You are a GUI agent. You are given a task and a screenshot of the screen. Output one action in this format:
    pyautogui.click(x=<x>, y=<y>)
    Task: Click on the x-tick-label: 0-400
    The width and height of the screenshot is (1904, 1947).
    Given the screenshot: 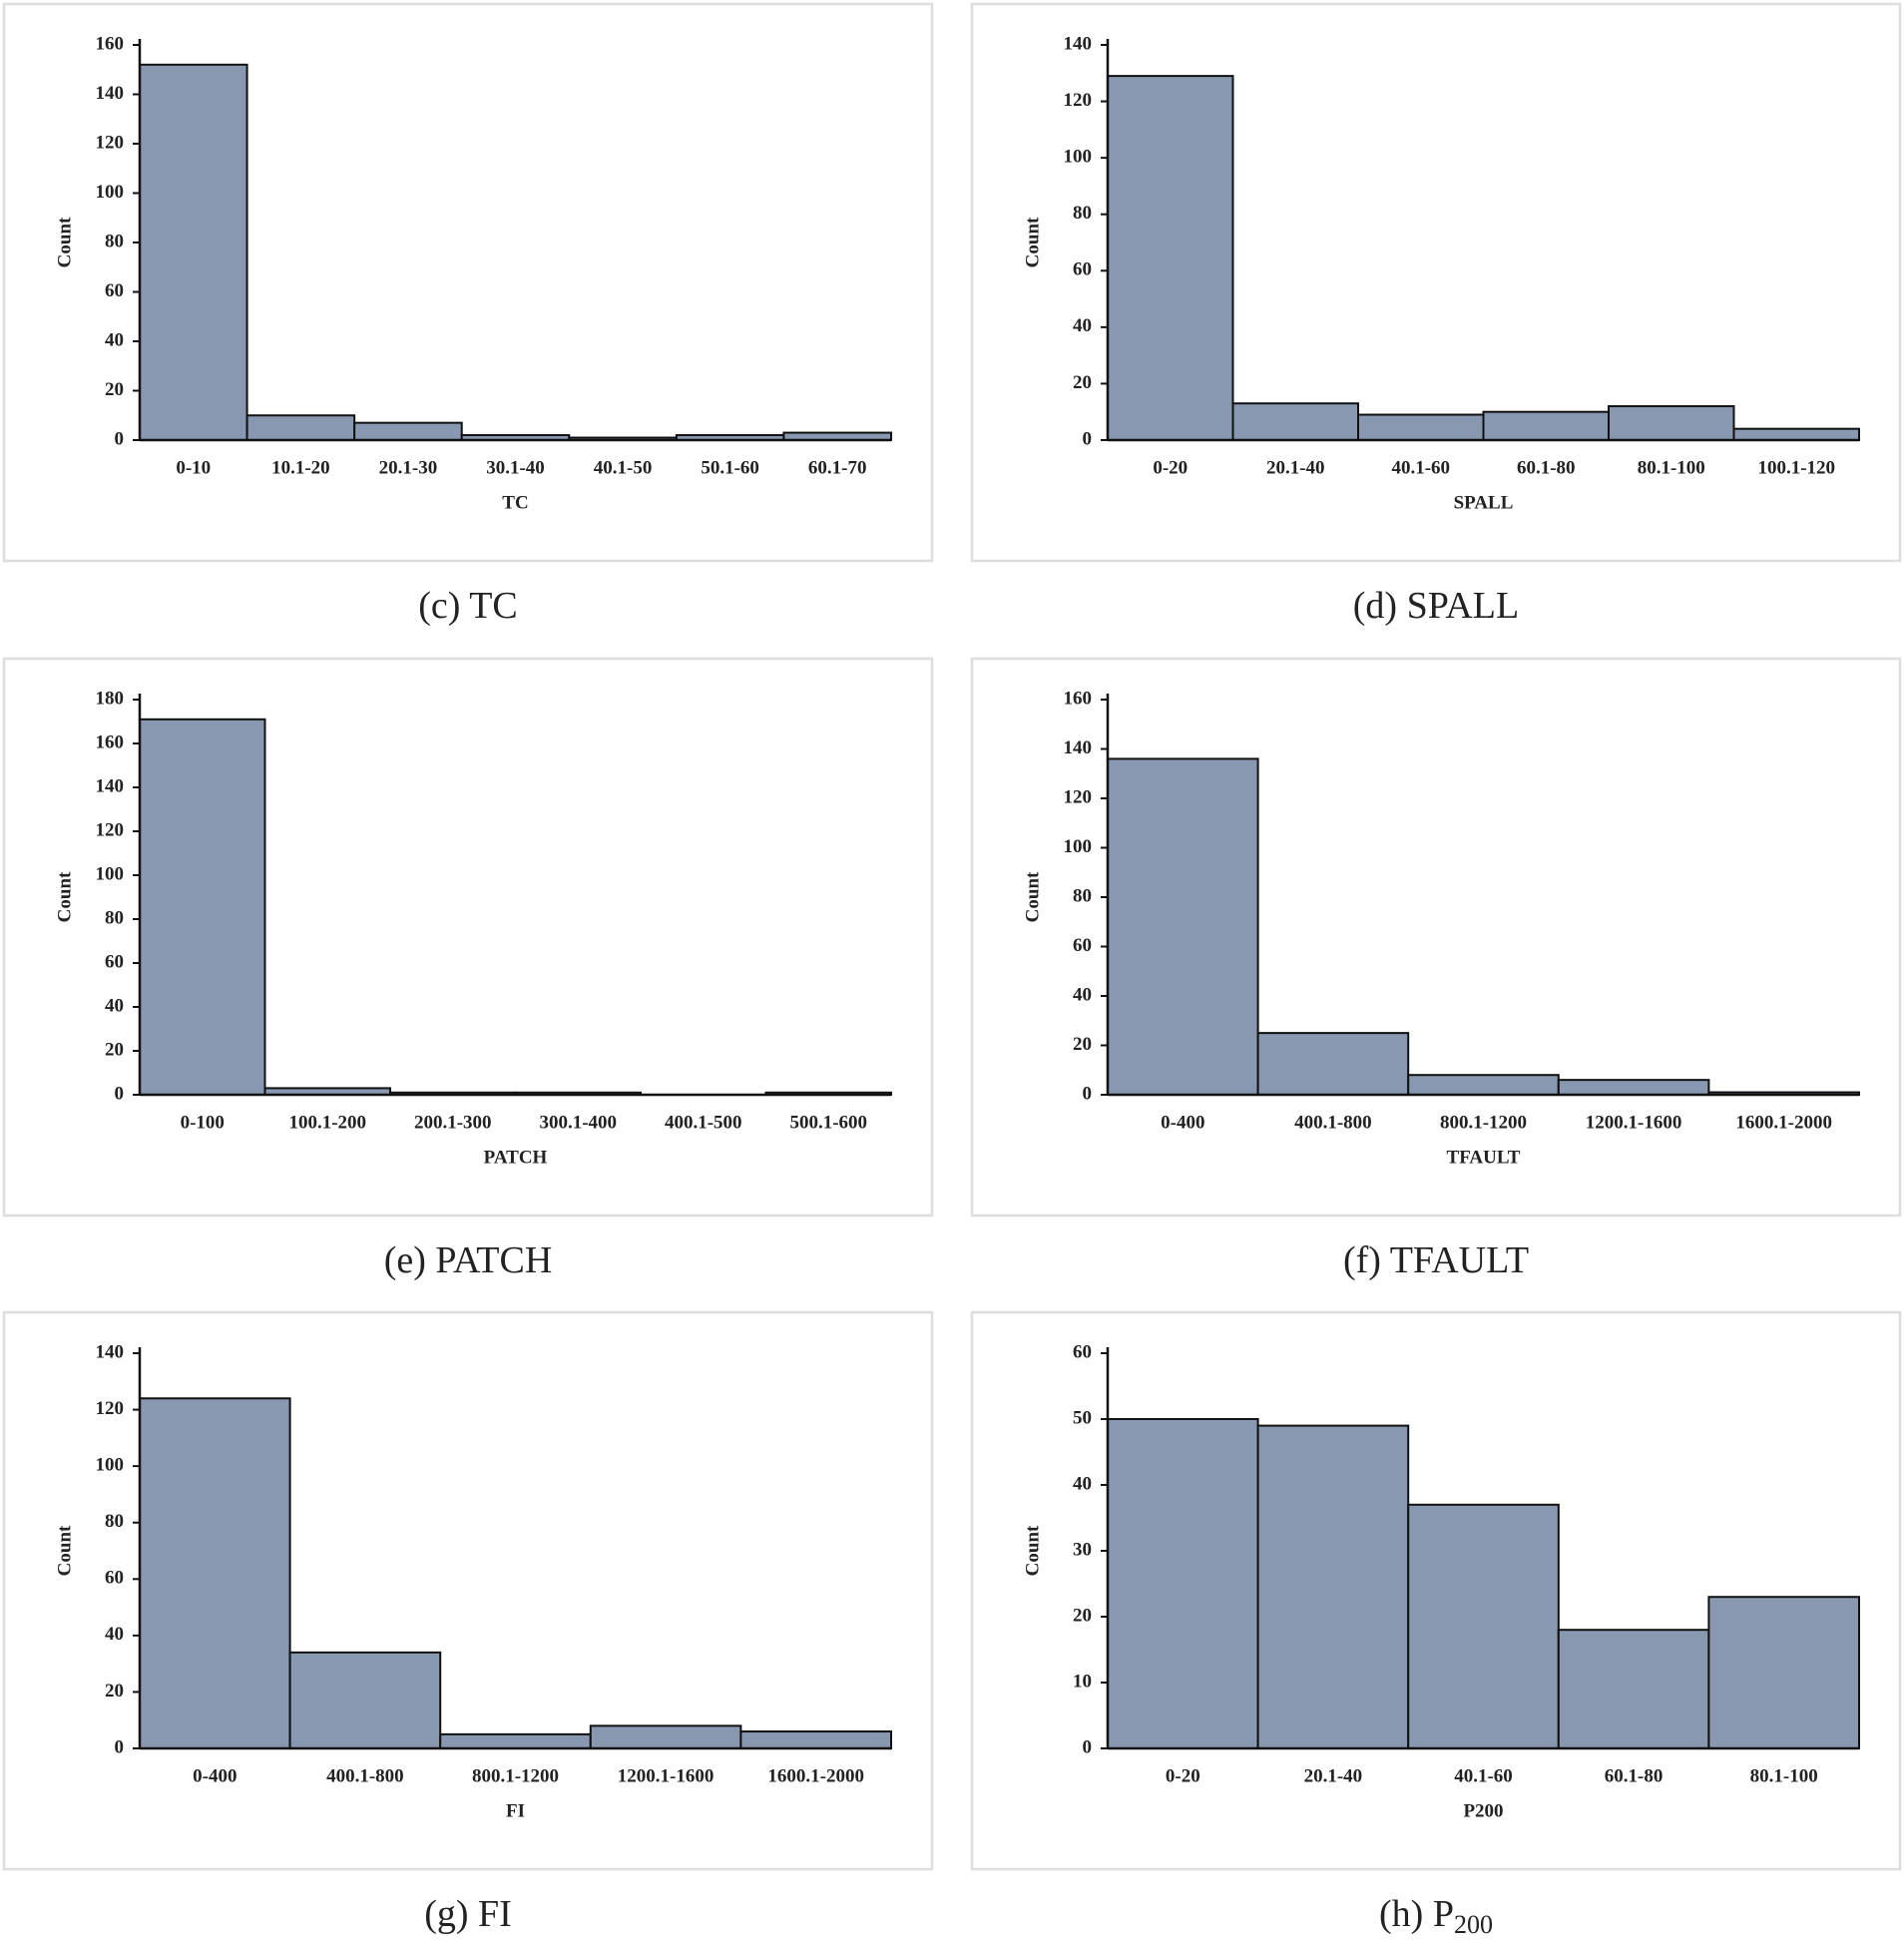 What is the action you would take?
    pyautogui.click(x=1182, y=1122)
    